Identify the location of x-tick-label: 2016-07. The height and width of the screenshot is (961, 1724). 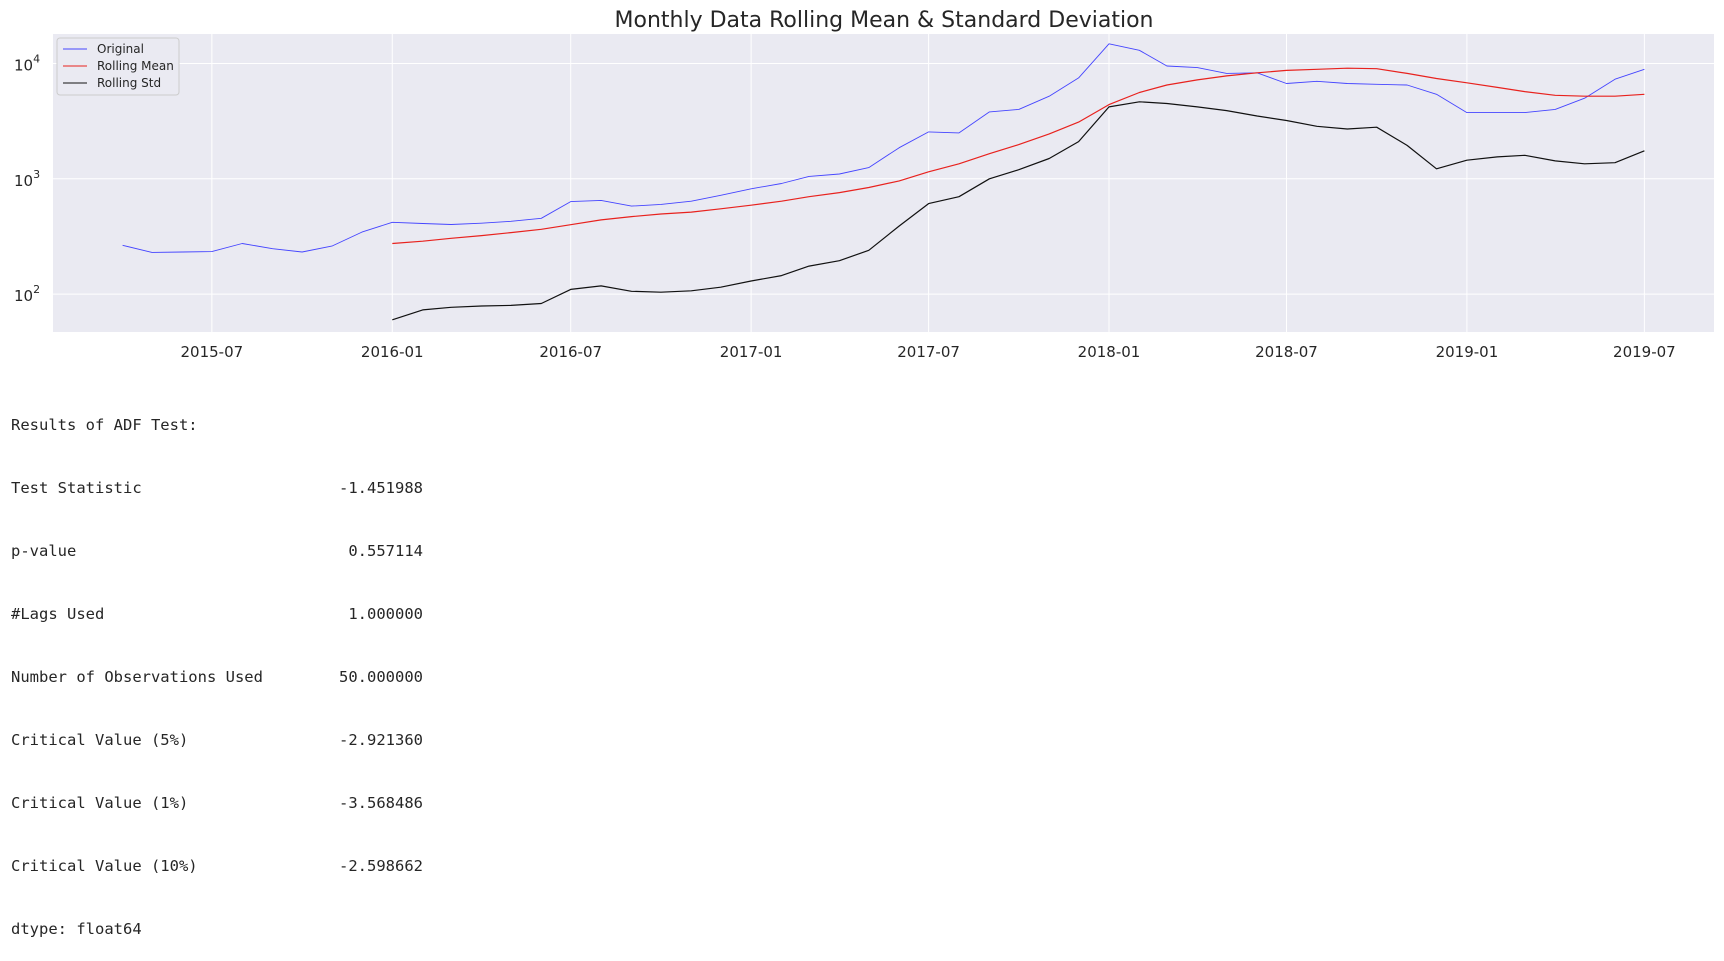
(570, 352).